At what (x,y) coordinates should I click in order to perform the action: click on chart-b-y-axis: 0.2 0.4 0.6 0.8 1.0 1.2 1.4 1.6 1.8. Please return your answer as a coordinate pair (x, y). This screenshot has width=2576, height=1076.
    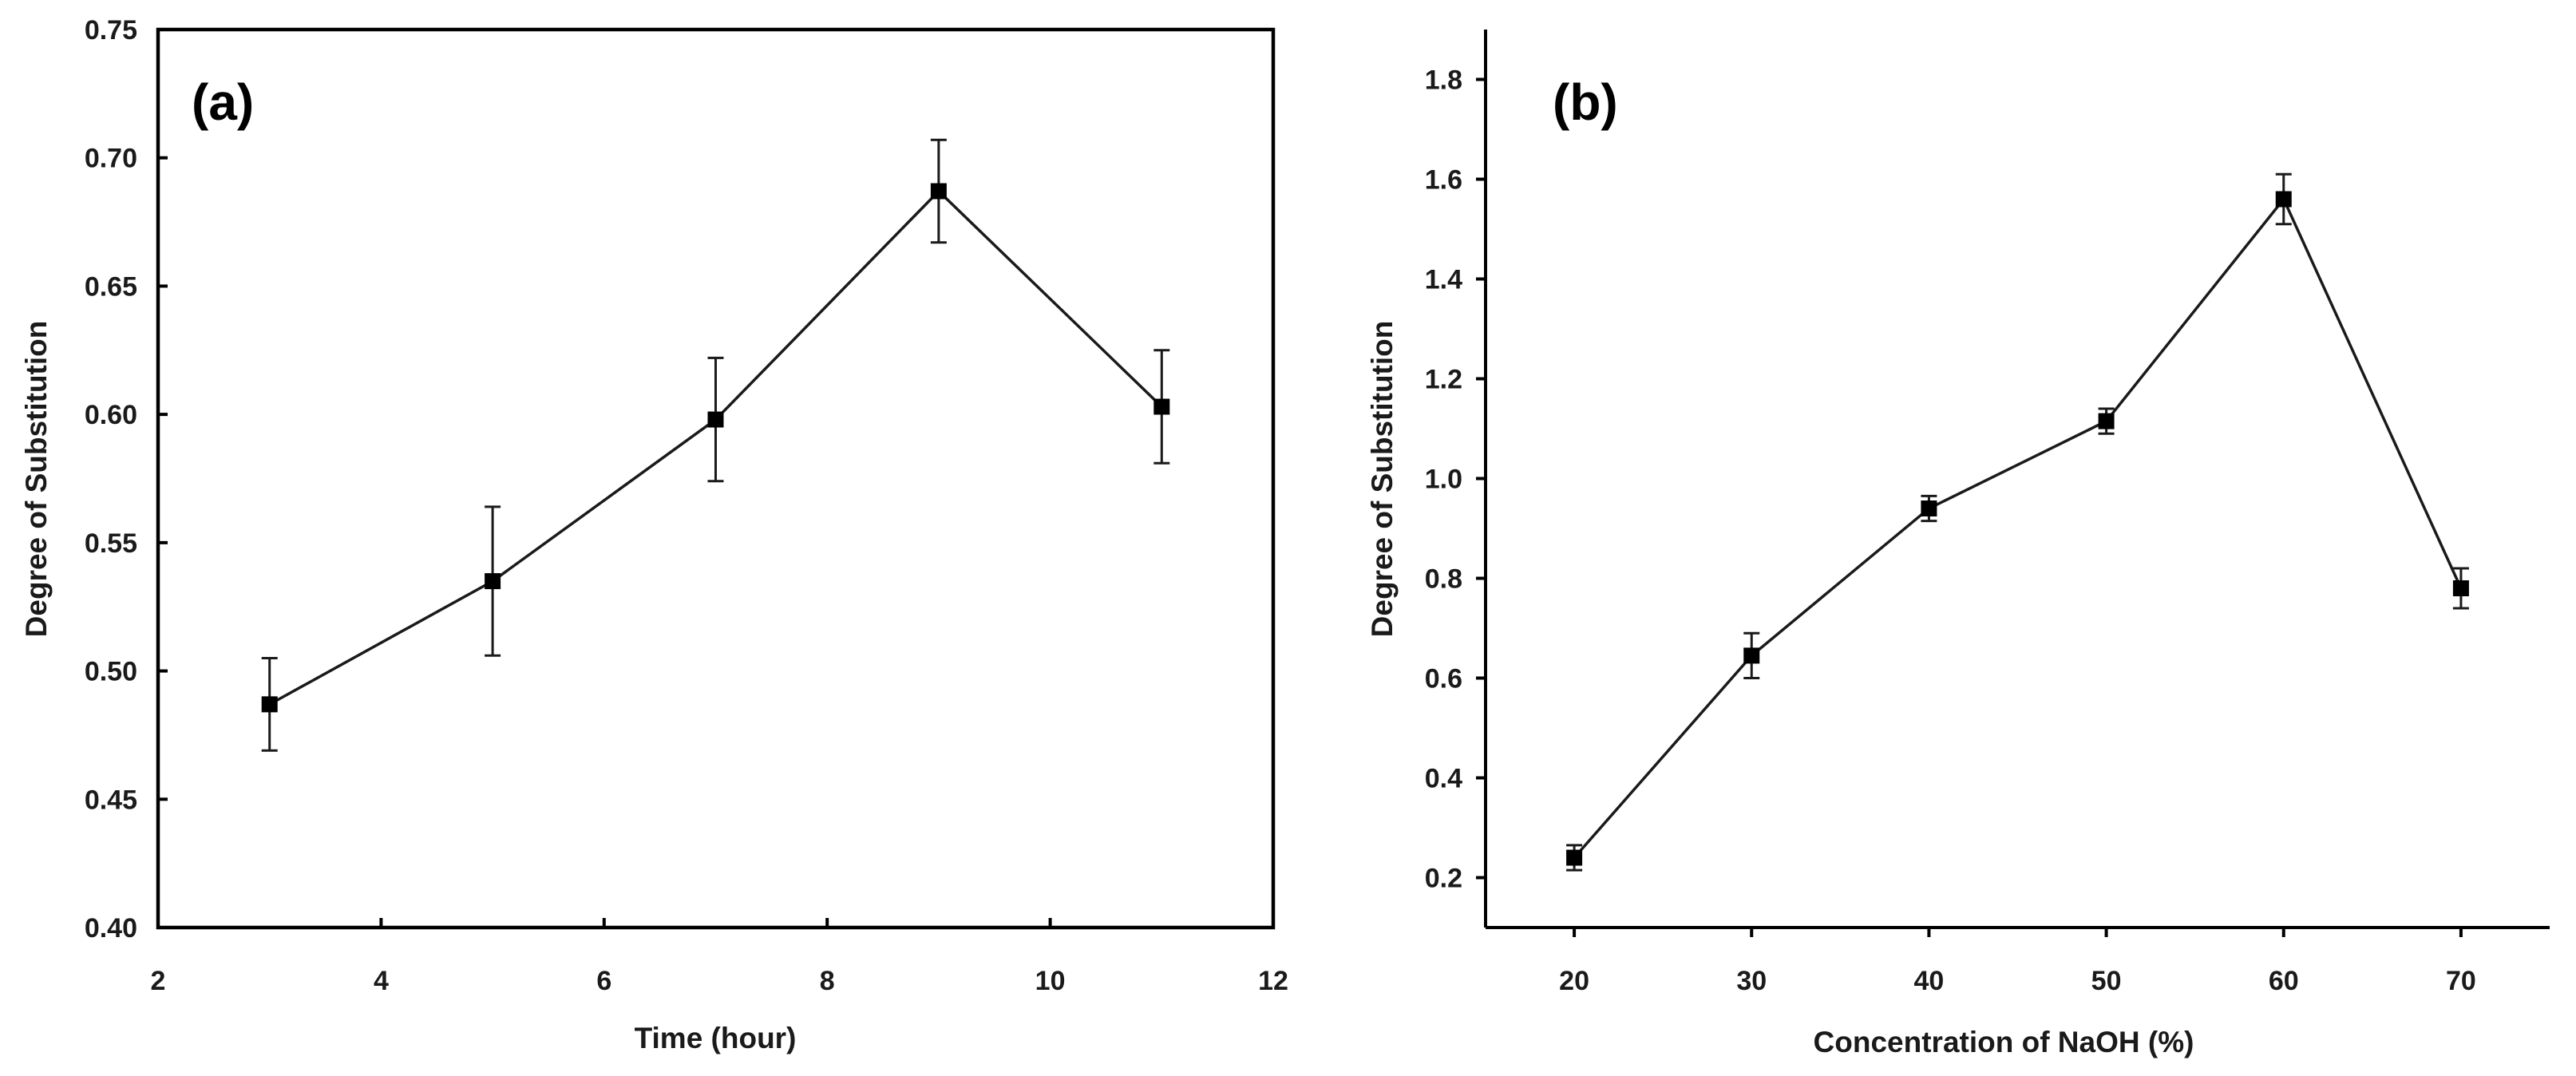
    Looking at the image, I should click on (1455, 479).